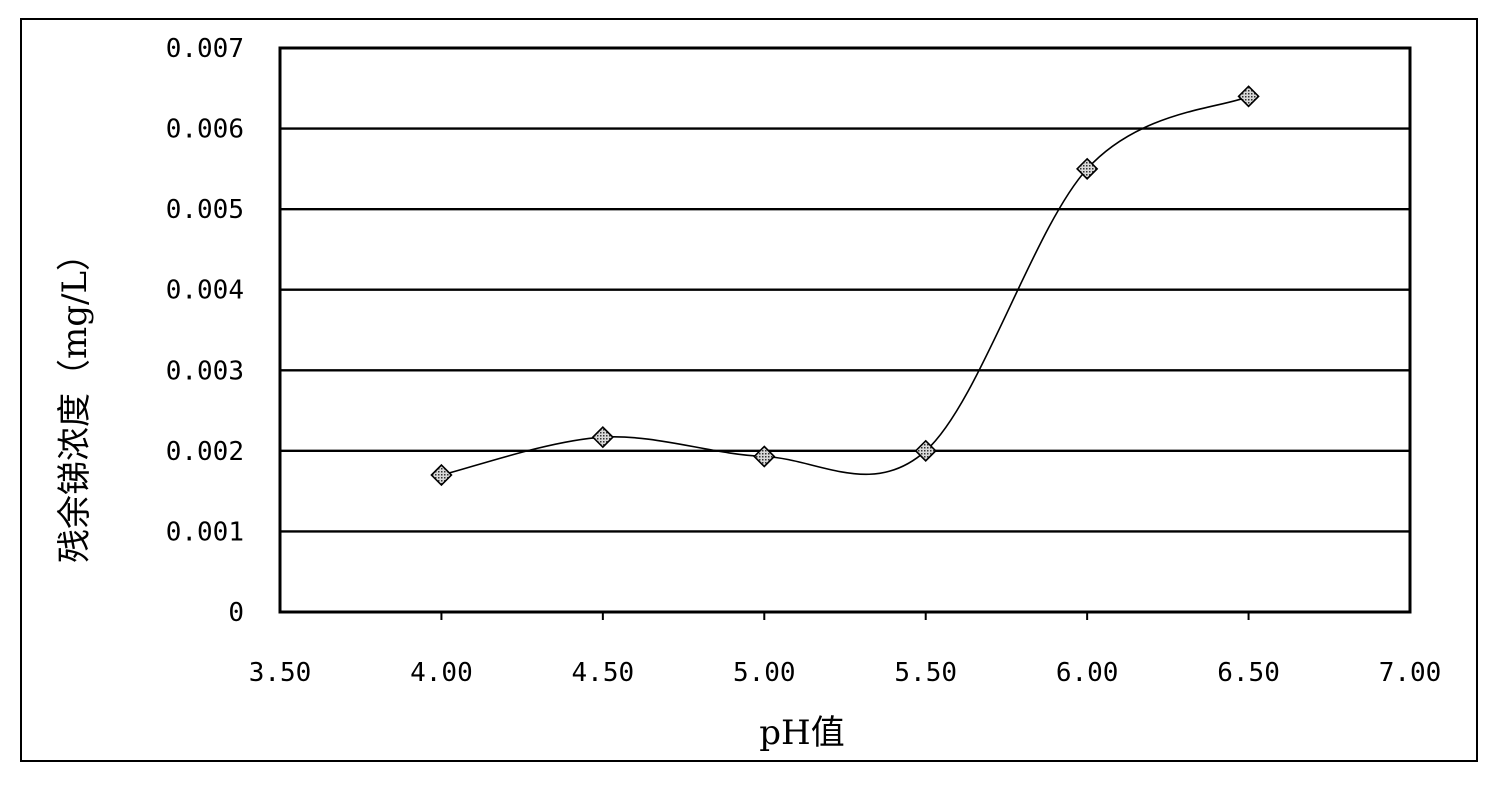 Image resolution: width=1502 pixels, height=788 pixels. Describe the element at coordinates (205, 49) in the screenshot. I see `y-tick-label: 0.007` at that location.